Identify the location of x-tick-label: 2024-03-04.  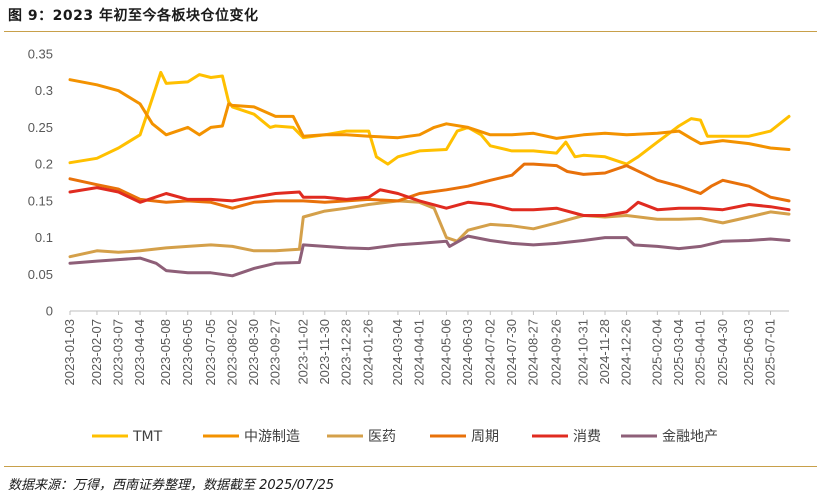
(397, 352).